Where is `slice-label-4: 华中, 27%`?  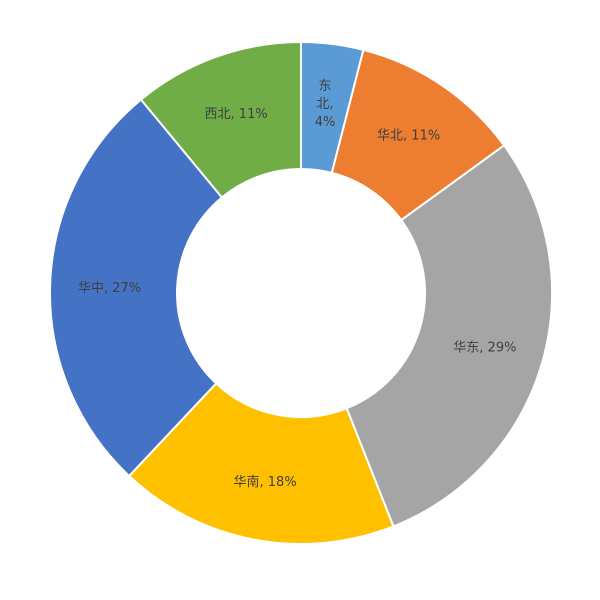 slice-label-4: 华中, 27% is located at coordinates (109, 288).